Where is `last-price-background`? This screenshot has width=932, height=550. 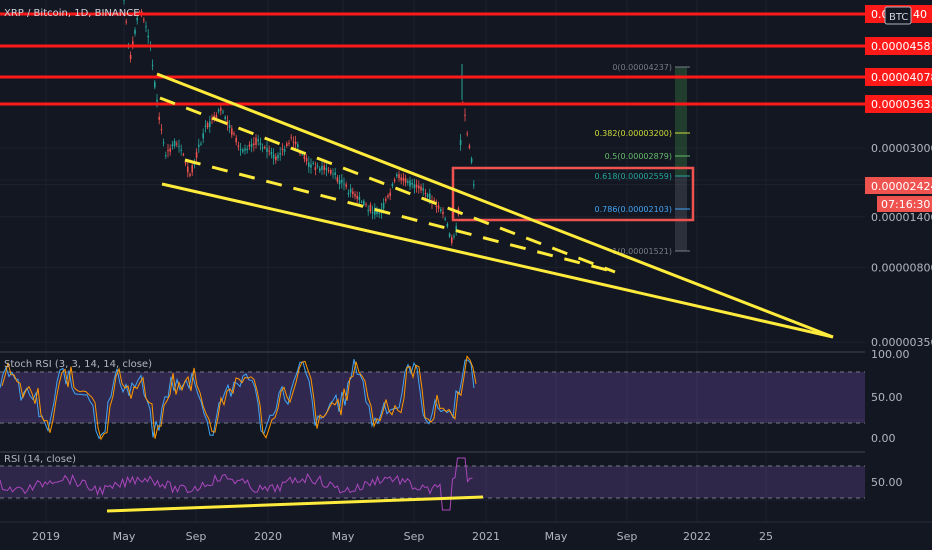 last-price-background is located at coordinates (898, 185).